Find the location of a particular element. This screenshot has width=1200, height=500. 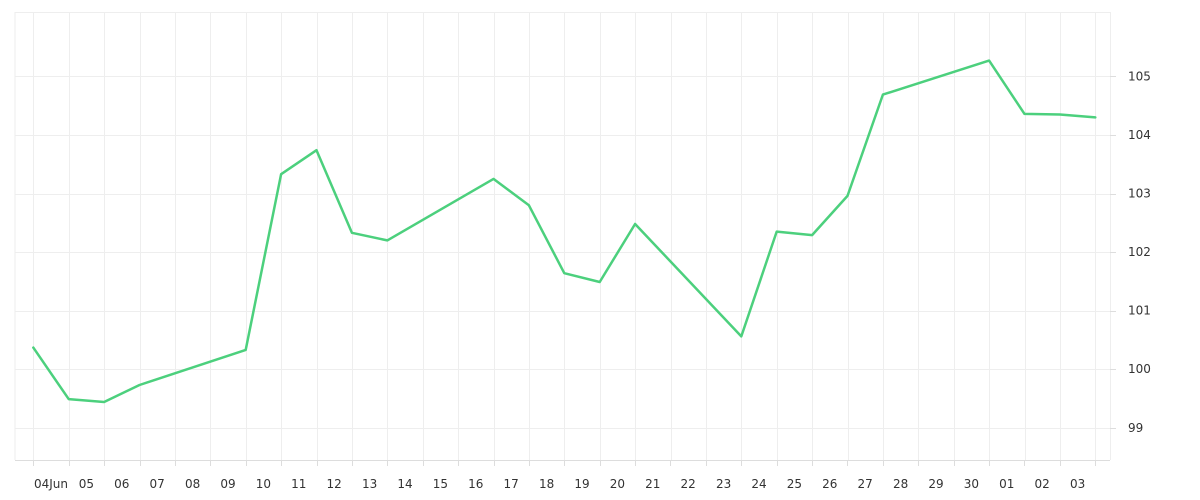

x-tick-label: 12 is located at coordinates (334, 484).